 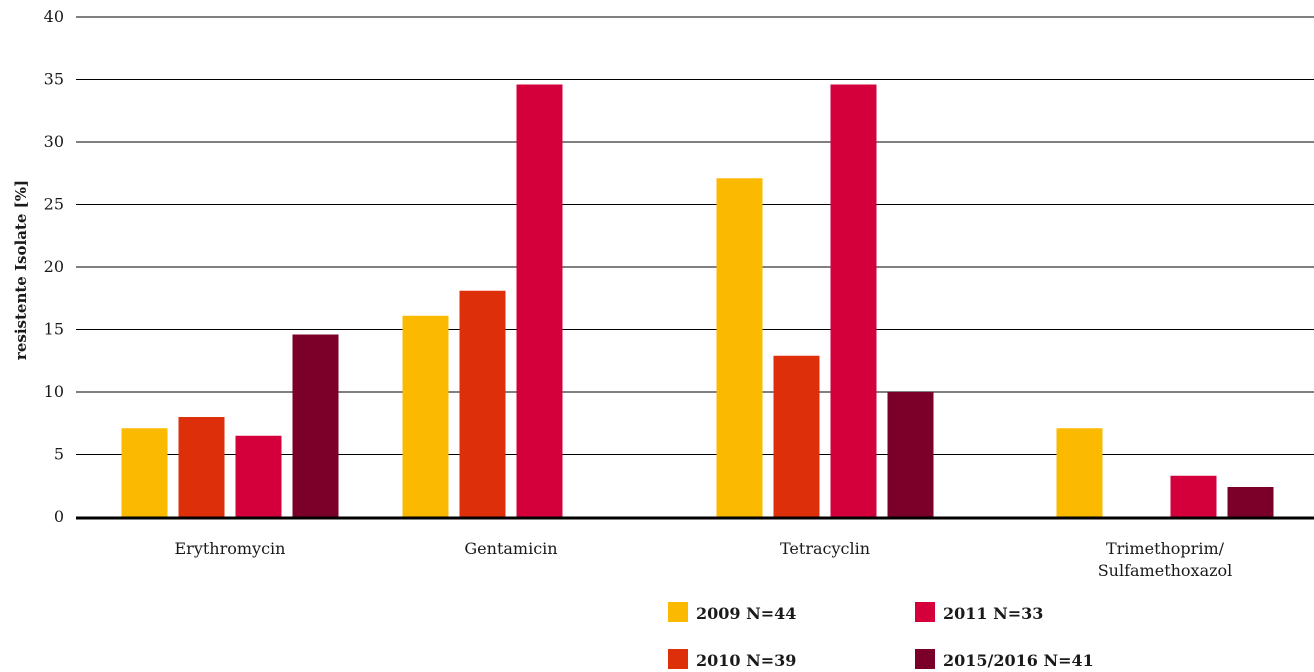 I want to click on y-tick-label: 35, so click(x=54, y=79).